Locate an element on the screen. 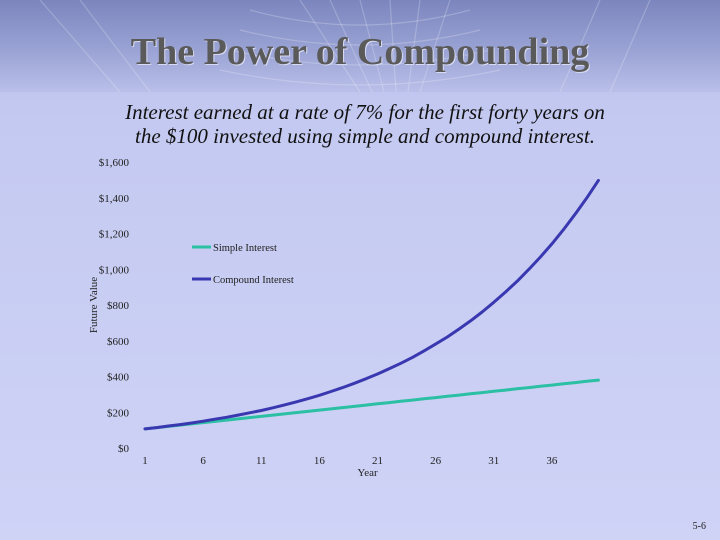  x-axis-title: Year is located at coordinates (367, 473).